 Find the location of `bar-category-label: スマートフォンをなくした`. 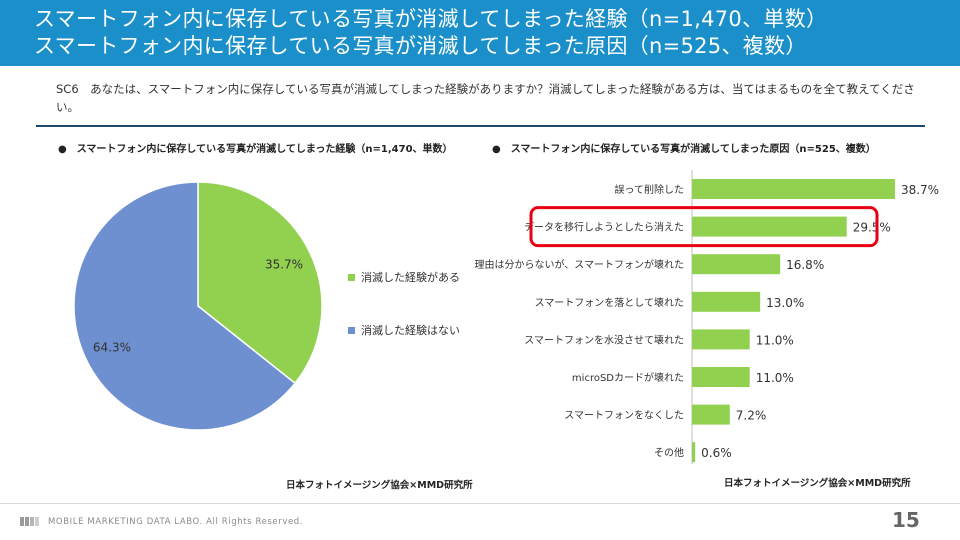

bar-category-label: スマートフォンをなくした is located at coordinates (624, 416).